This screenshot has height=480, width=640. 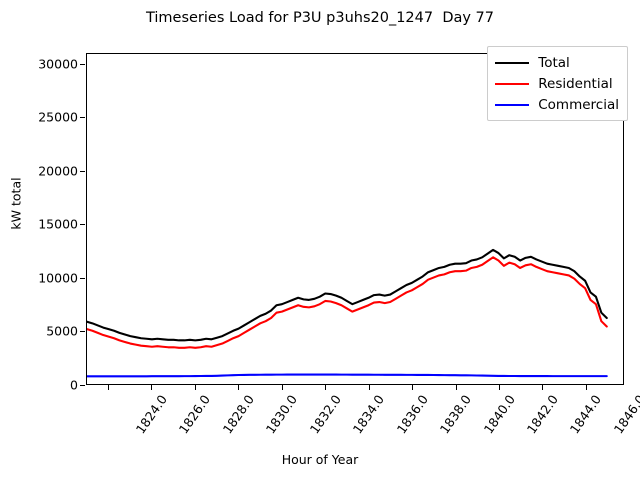 I want to click on y-tick-label: 5000, so click(x=62, y=331).